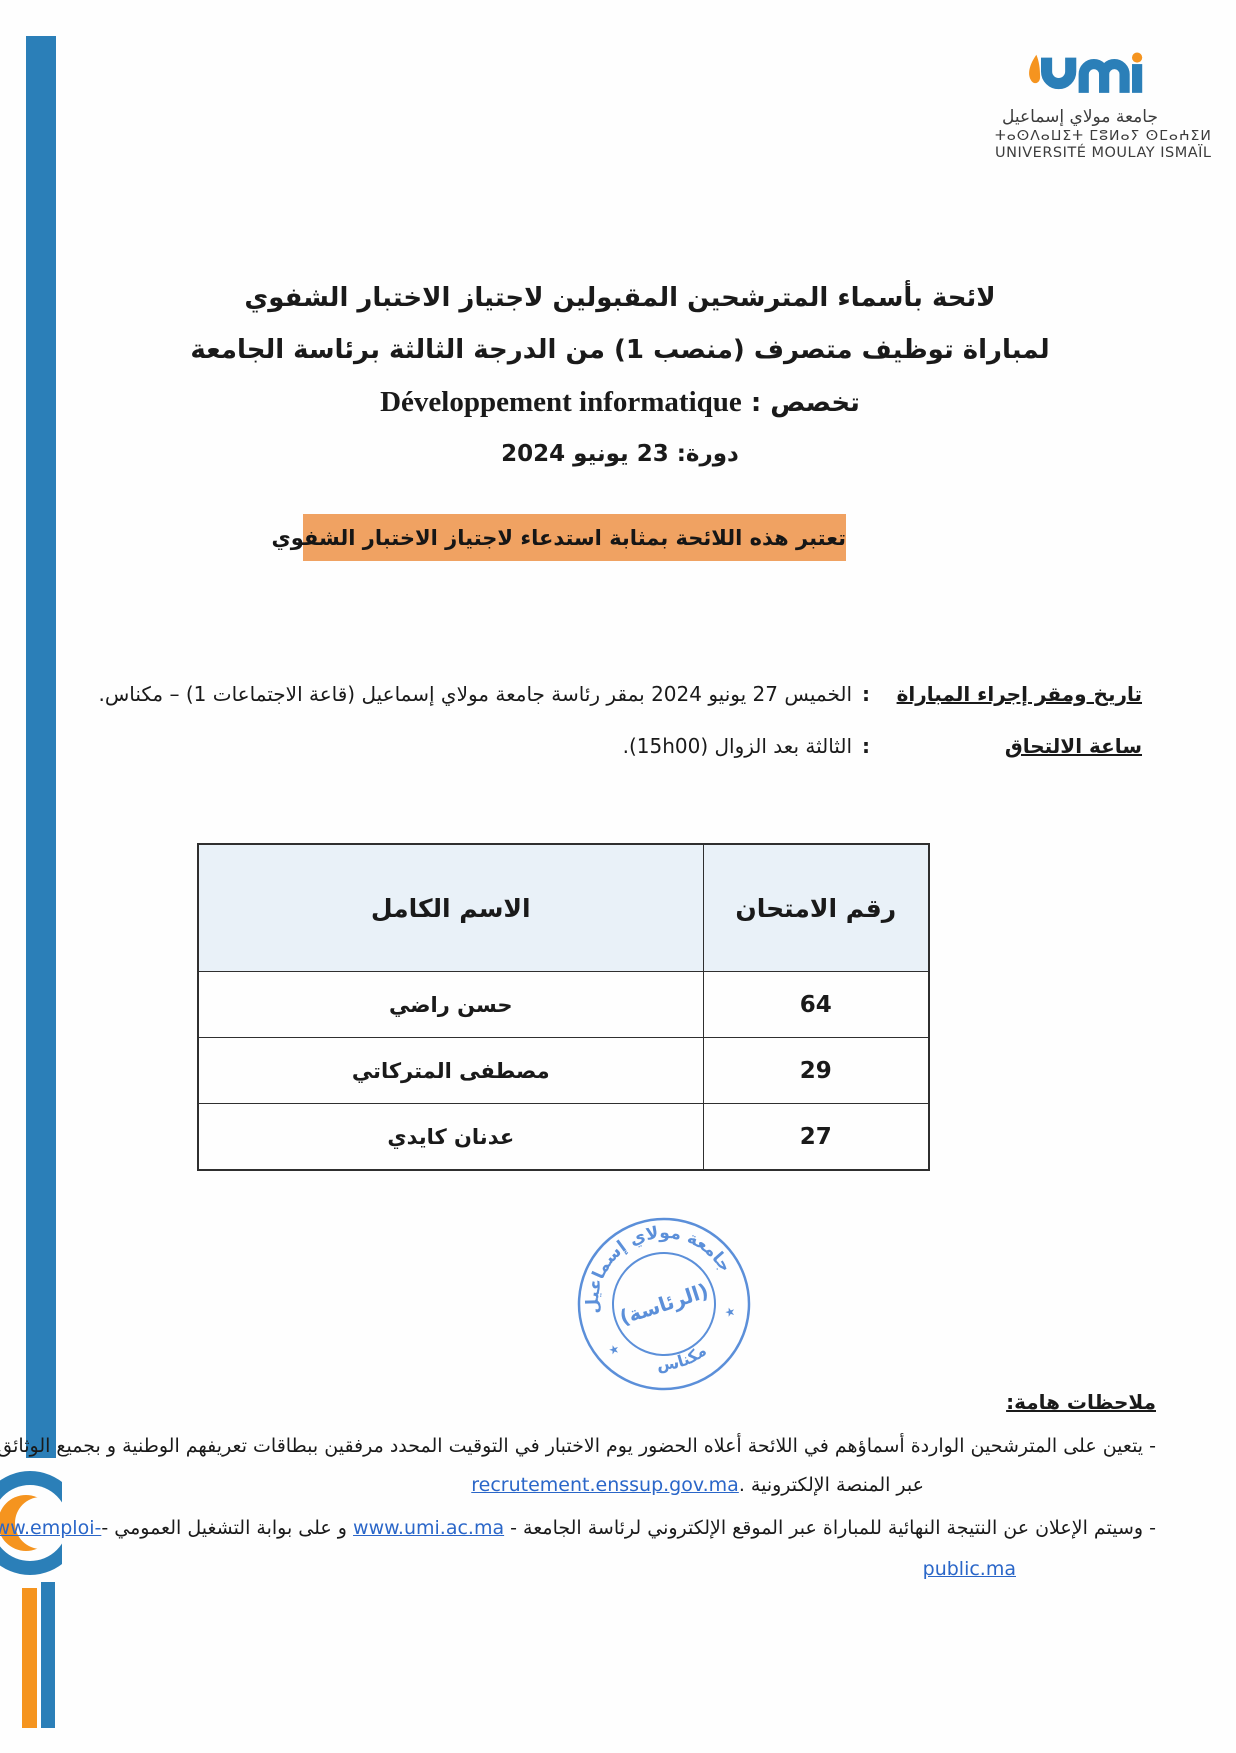  What do you see at coordinates (816, 907) in the screenshot?
I see `column-header-exam-number: رقم الامتحان` at bounding box center [816, 907].